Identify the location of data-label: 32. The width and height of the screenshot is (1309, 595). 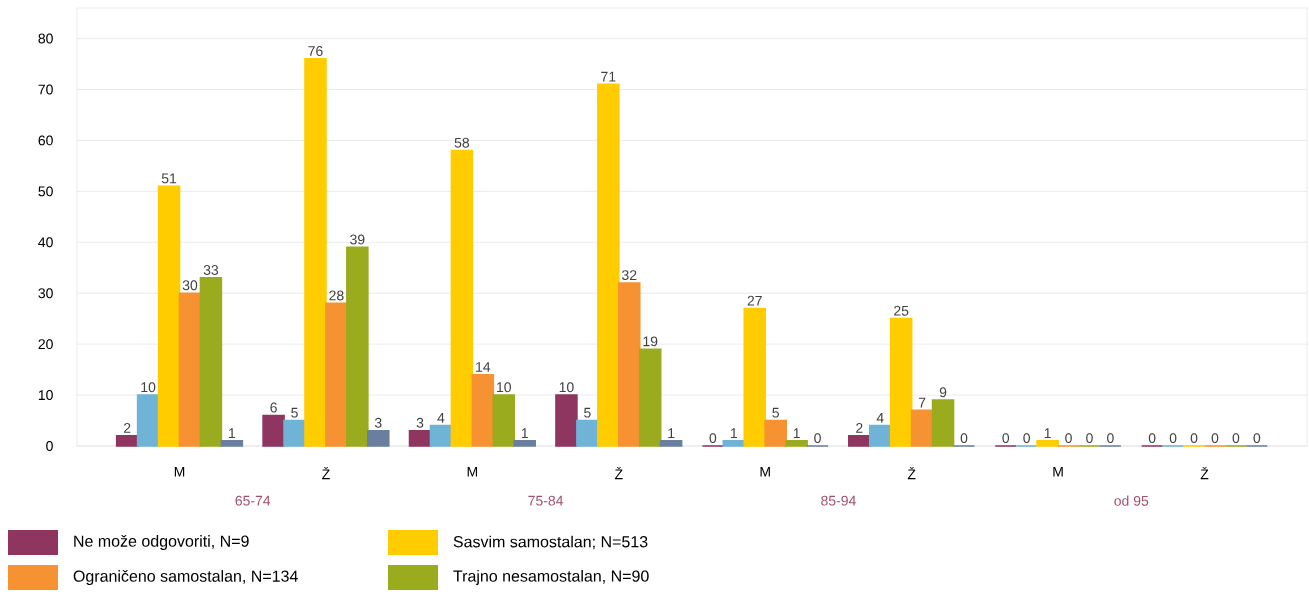
(629, 275).